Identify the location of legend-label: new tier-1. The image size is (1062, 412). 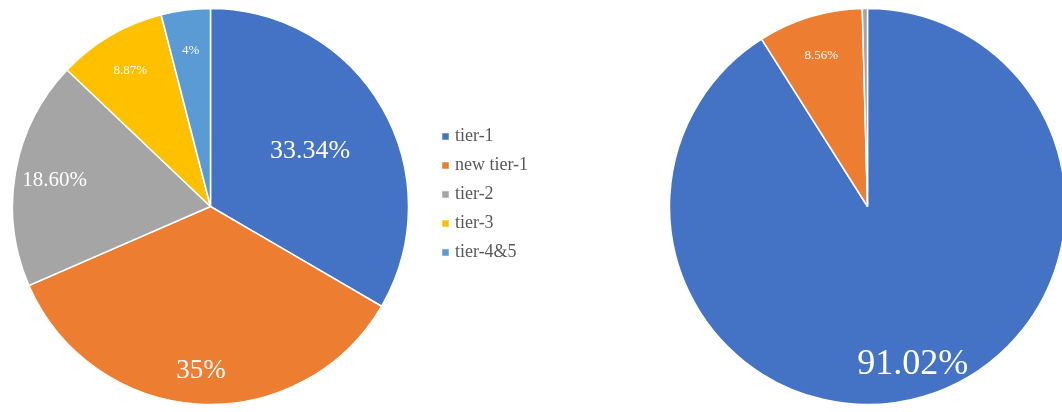
(492, 164).